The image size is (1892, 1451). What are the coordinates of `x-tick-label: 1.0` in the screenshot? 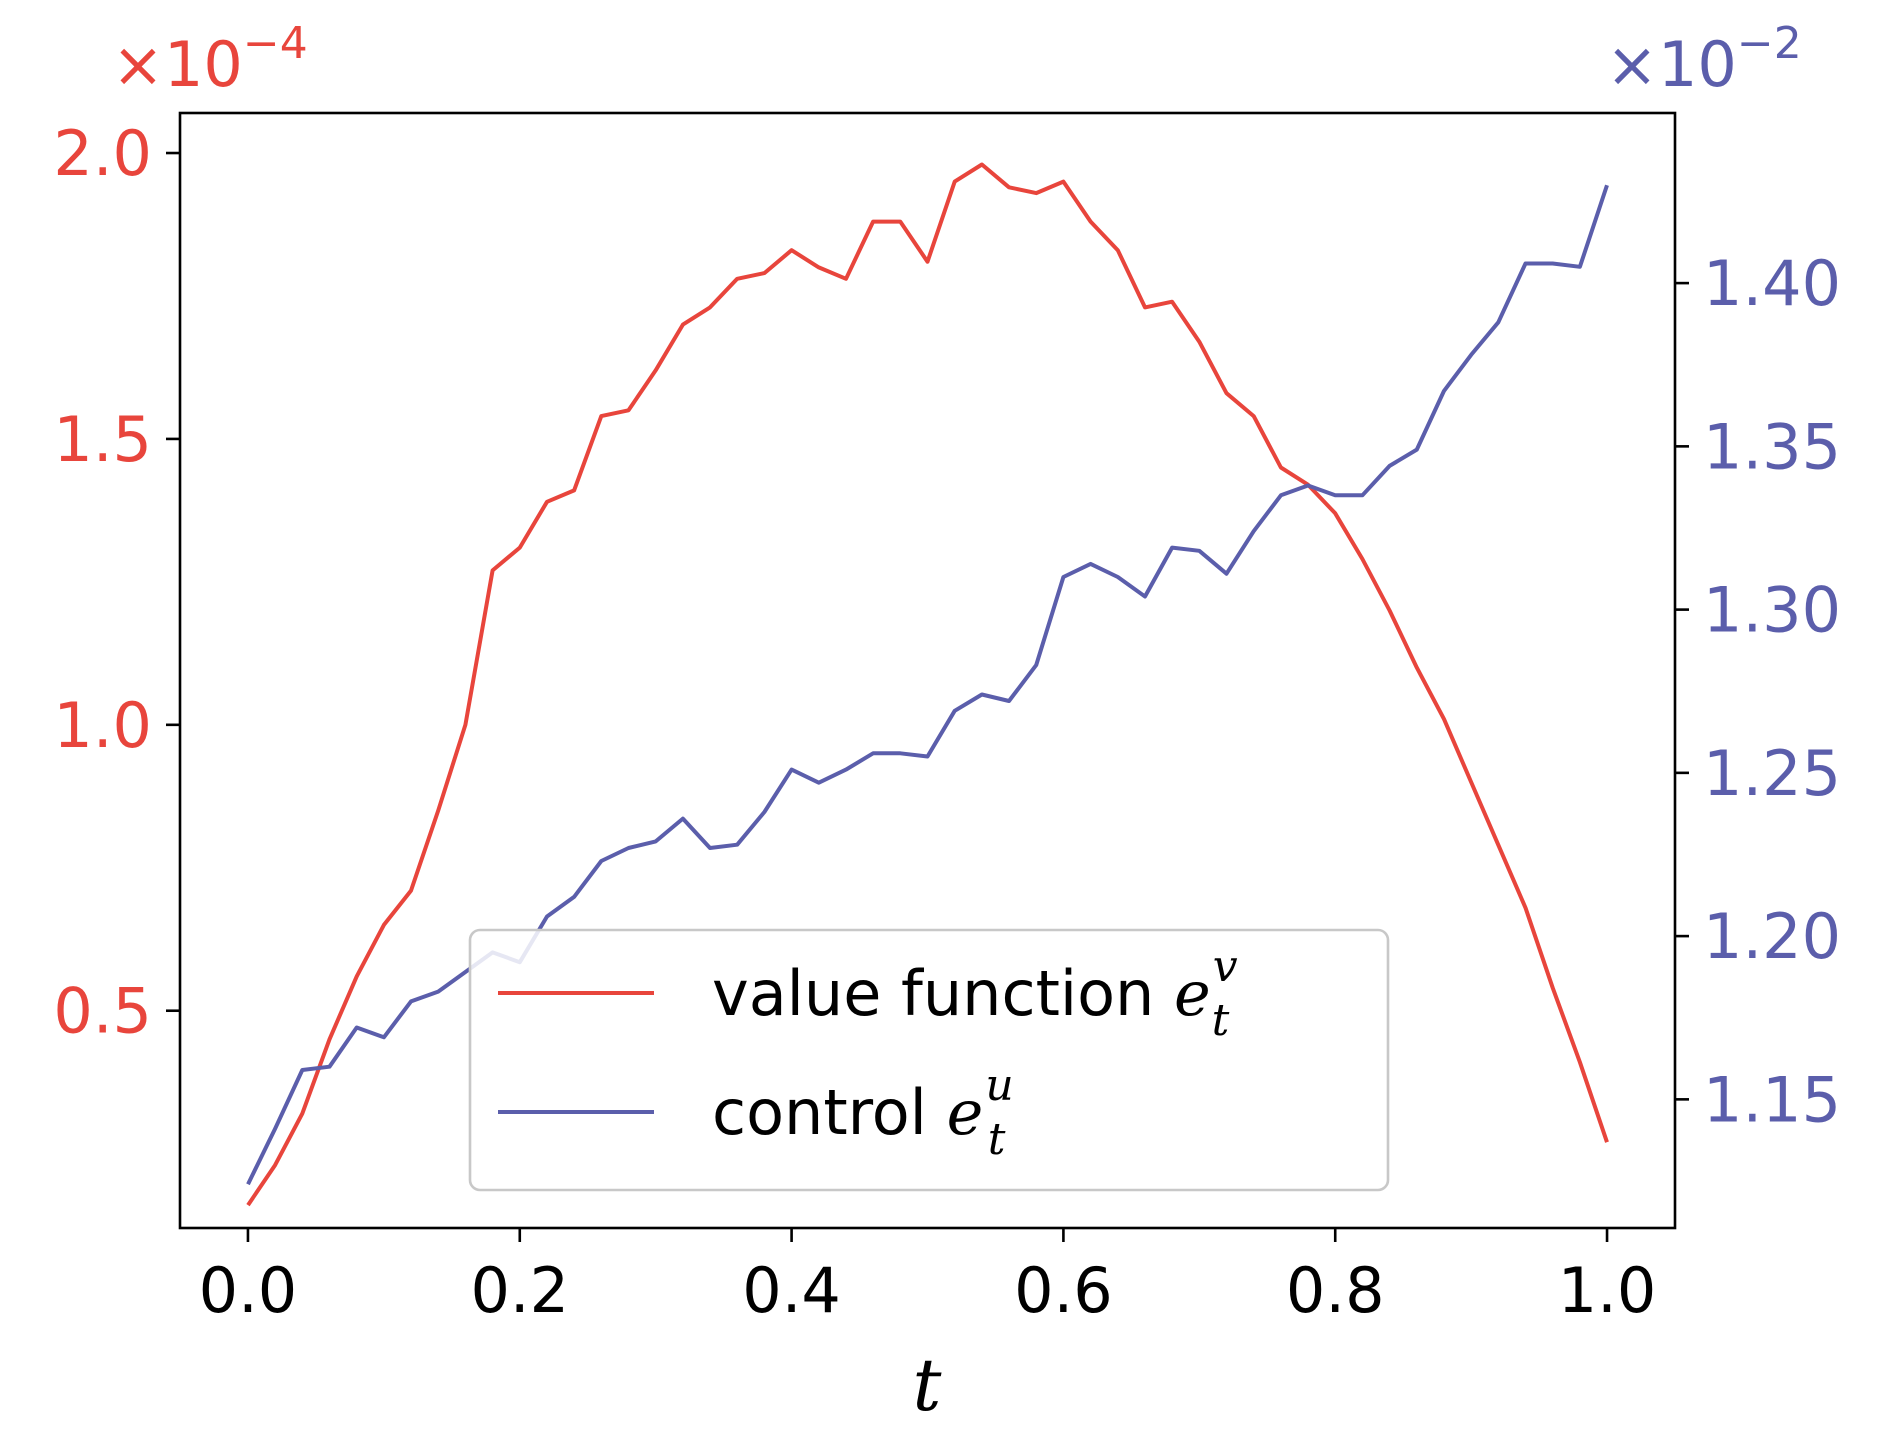 It's located at (1607, 1290).